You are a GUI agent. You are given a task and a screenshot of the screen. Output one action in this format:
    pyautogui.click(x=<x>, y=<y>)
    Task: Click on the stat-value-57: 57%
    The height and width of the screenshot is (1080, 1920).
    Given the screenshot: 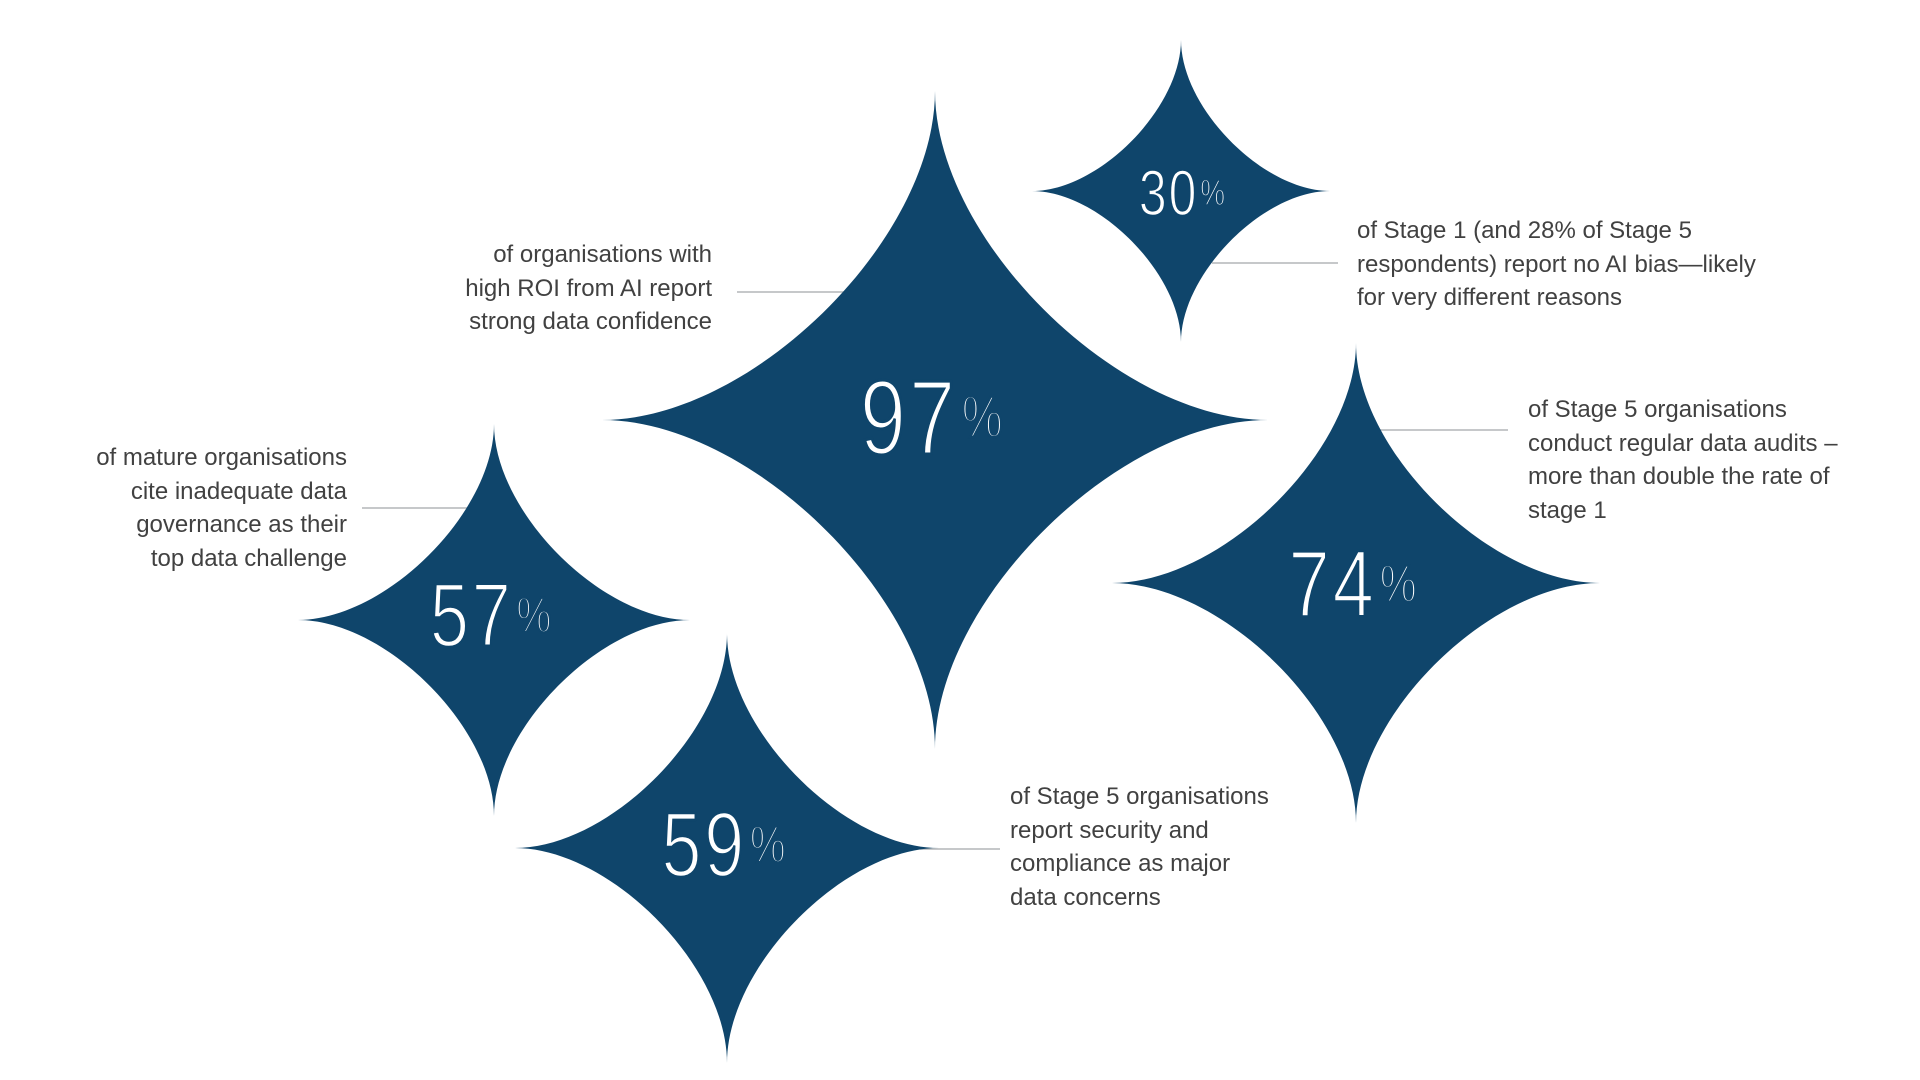 What is the action you would take?
    pyautogui.click(x=492, y=616)
    